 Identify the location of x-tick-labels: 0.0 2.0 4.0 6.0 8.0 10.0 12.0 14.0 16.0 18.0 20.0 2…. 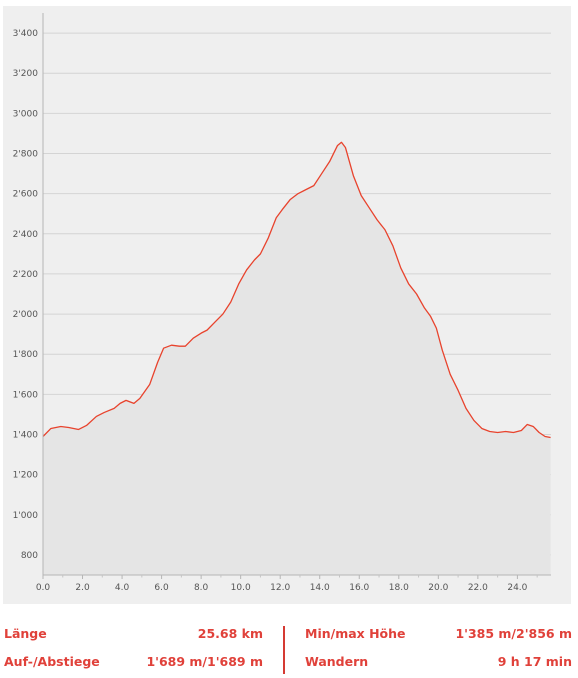
(282, 588).